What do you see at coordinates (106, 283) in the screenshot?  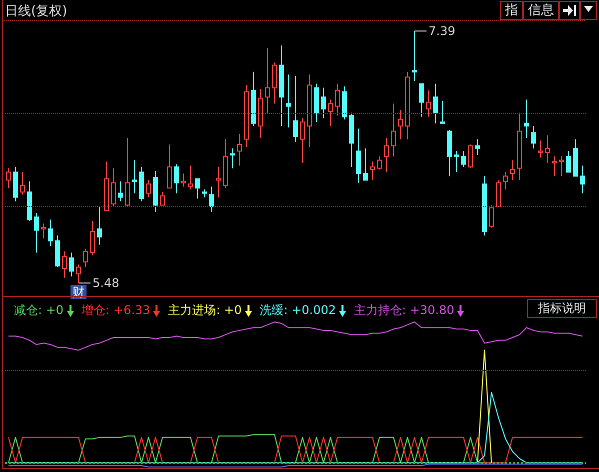 I see `text: 5.48` at bounding box center [106, 283].